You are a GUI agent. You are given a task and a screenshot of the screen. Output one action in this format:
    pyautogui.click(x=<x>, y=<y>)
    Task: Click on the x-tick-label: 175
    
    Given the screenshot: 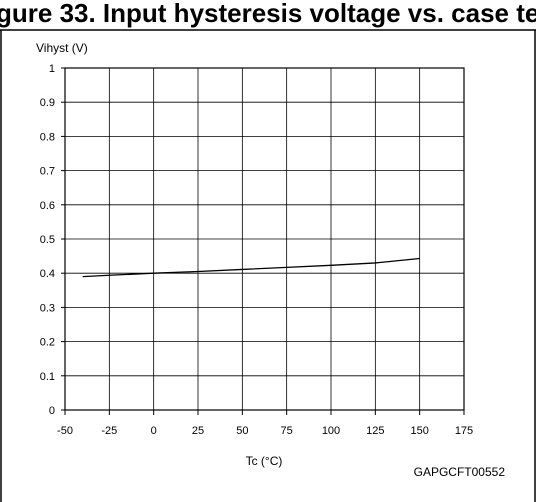 What is the action you would take?
    pyautogui.click(x=464, y=431)
    